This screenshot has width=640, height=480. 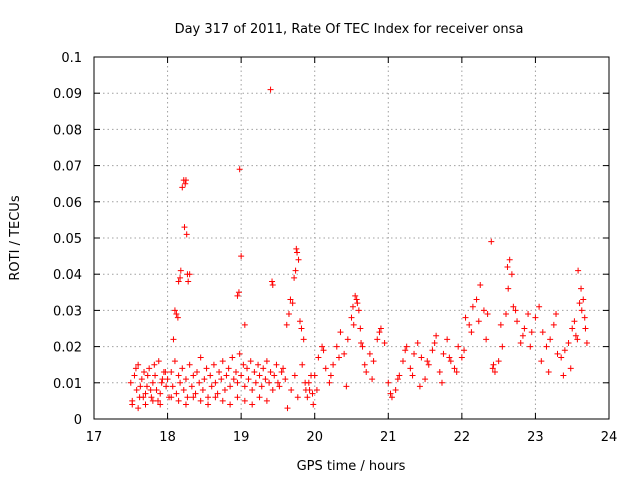 I want to click on x-tick-label: 21, so click(x=388, y=437).